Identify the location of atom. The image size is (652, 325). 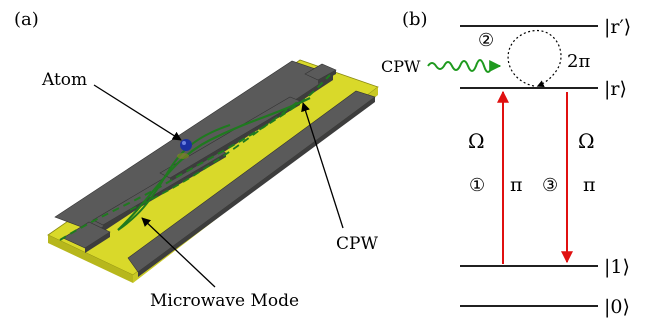
(186, 145).